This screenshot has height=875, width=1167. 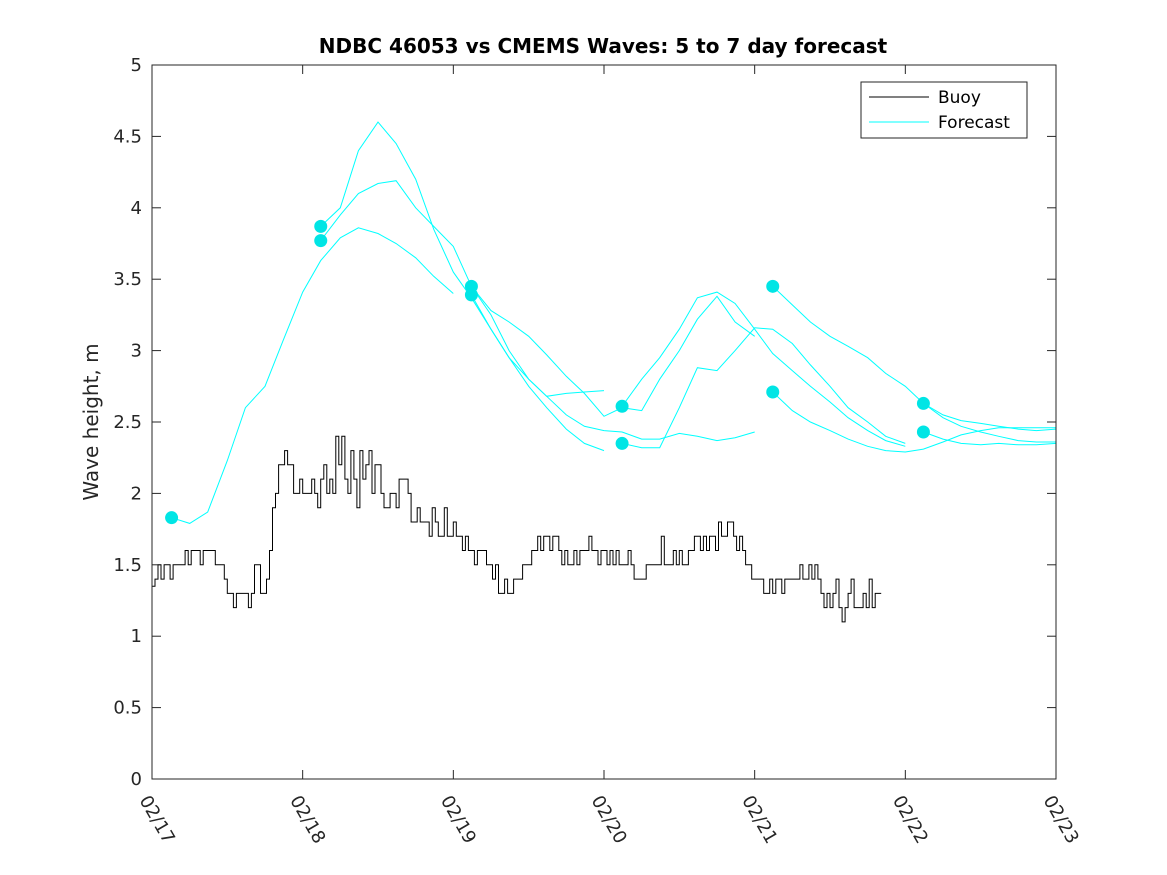 I want to click on y-tick-label: 1, so click(x=136, y=636).